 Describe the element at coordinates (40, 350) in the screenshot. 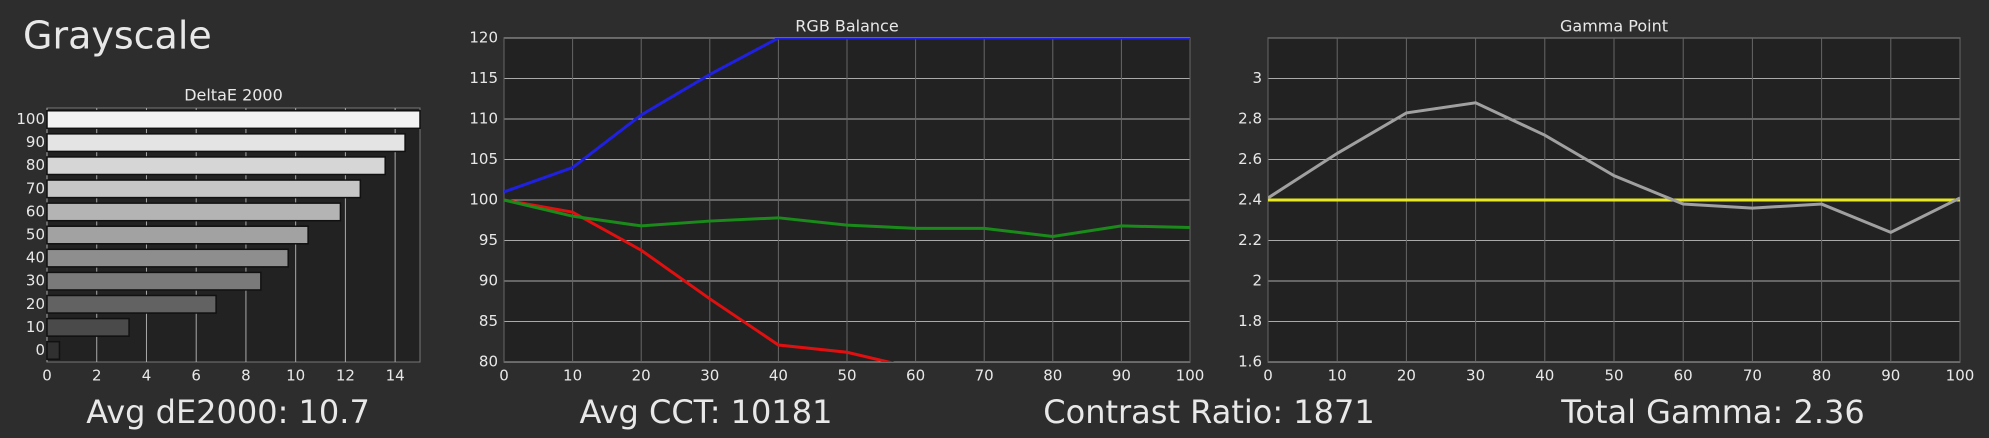

I see `y-tick-label: 0` at that location.